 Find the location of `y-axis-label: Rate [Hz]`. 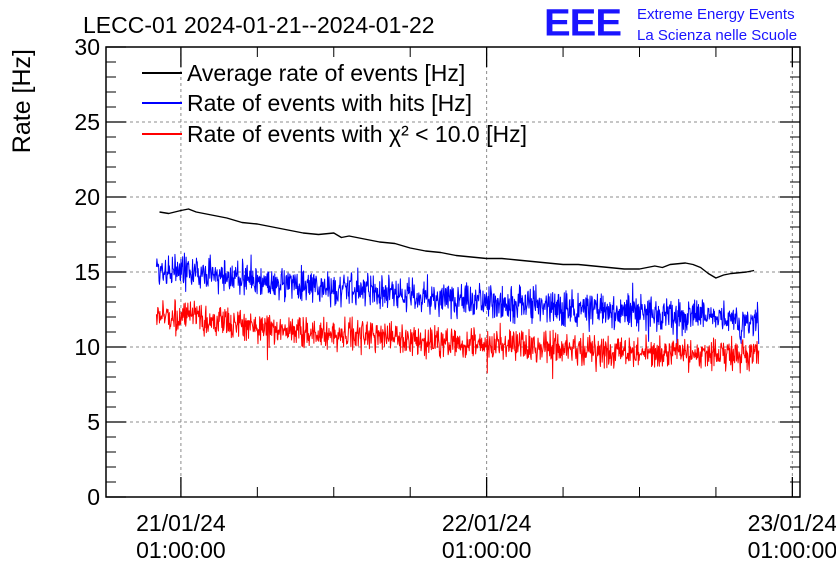

y-axis-label: Rate [Hz] is located at coordinates (22, 101).